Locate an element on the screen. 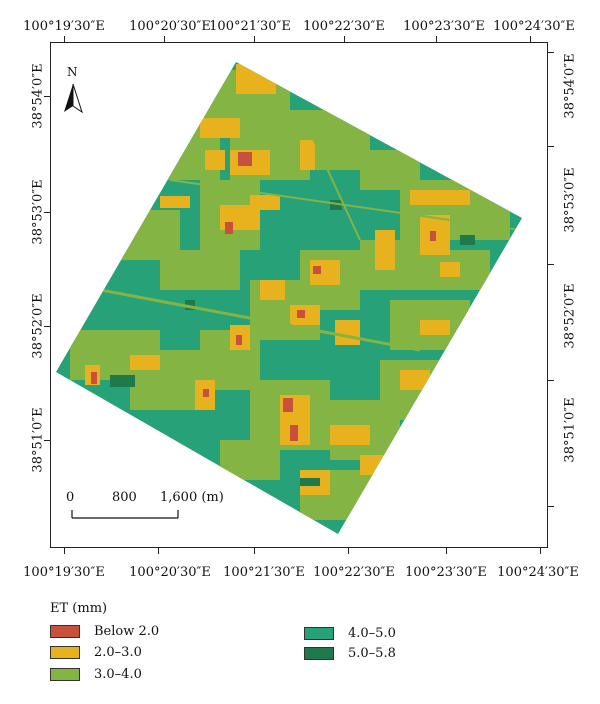  bottom-lon-label: 100°24′30″E is located at coordinates (538, 572).